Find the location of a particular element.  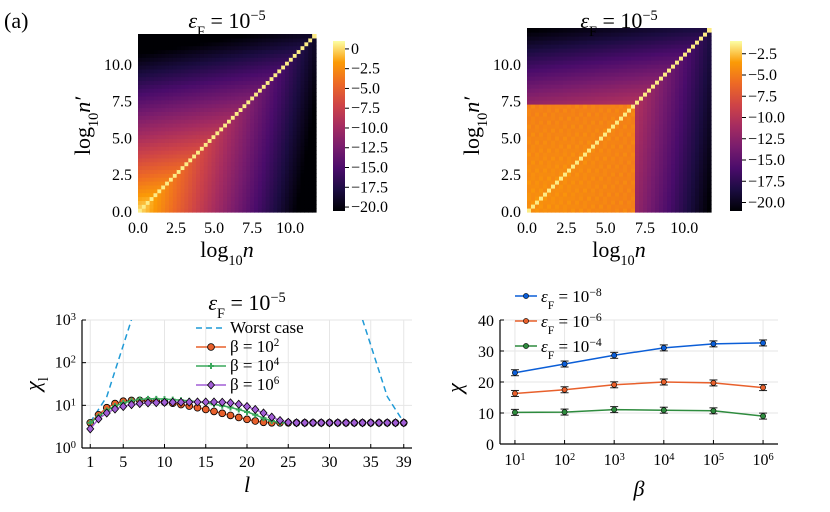

data-point is located at coordinates (370, 423).